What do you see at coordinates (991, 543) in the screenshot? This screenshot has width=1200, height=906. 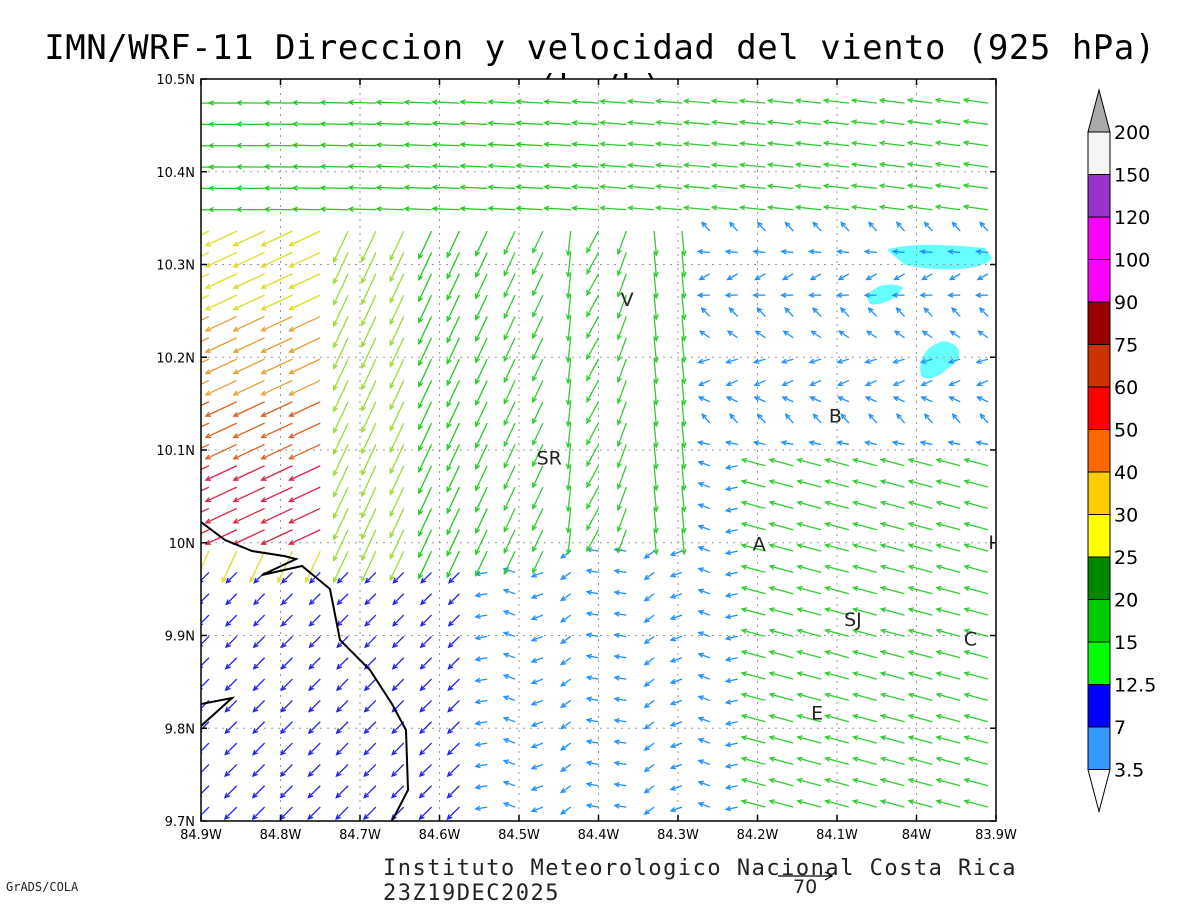 I see `place-label: I` at bounding box center [991, 543].